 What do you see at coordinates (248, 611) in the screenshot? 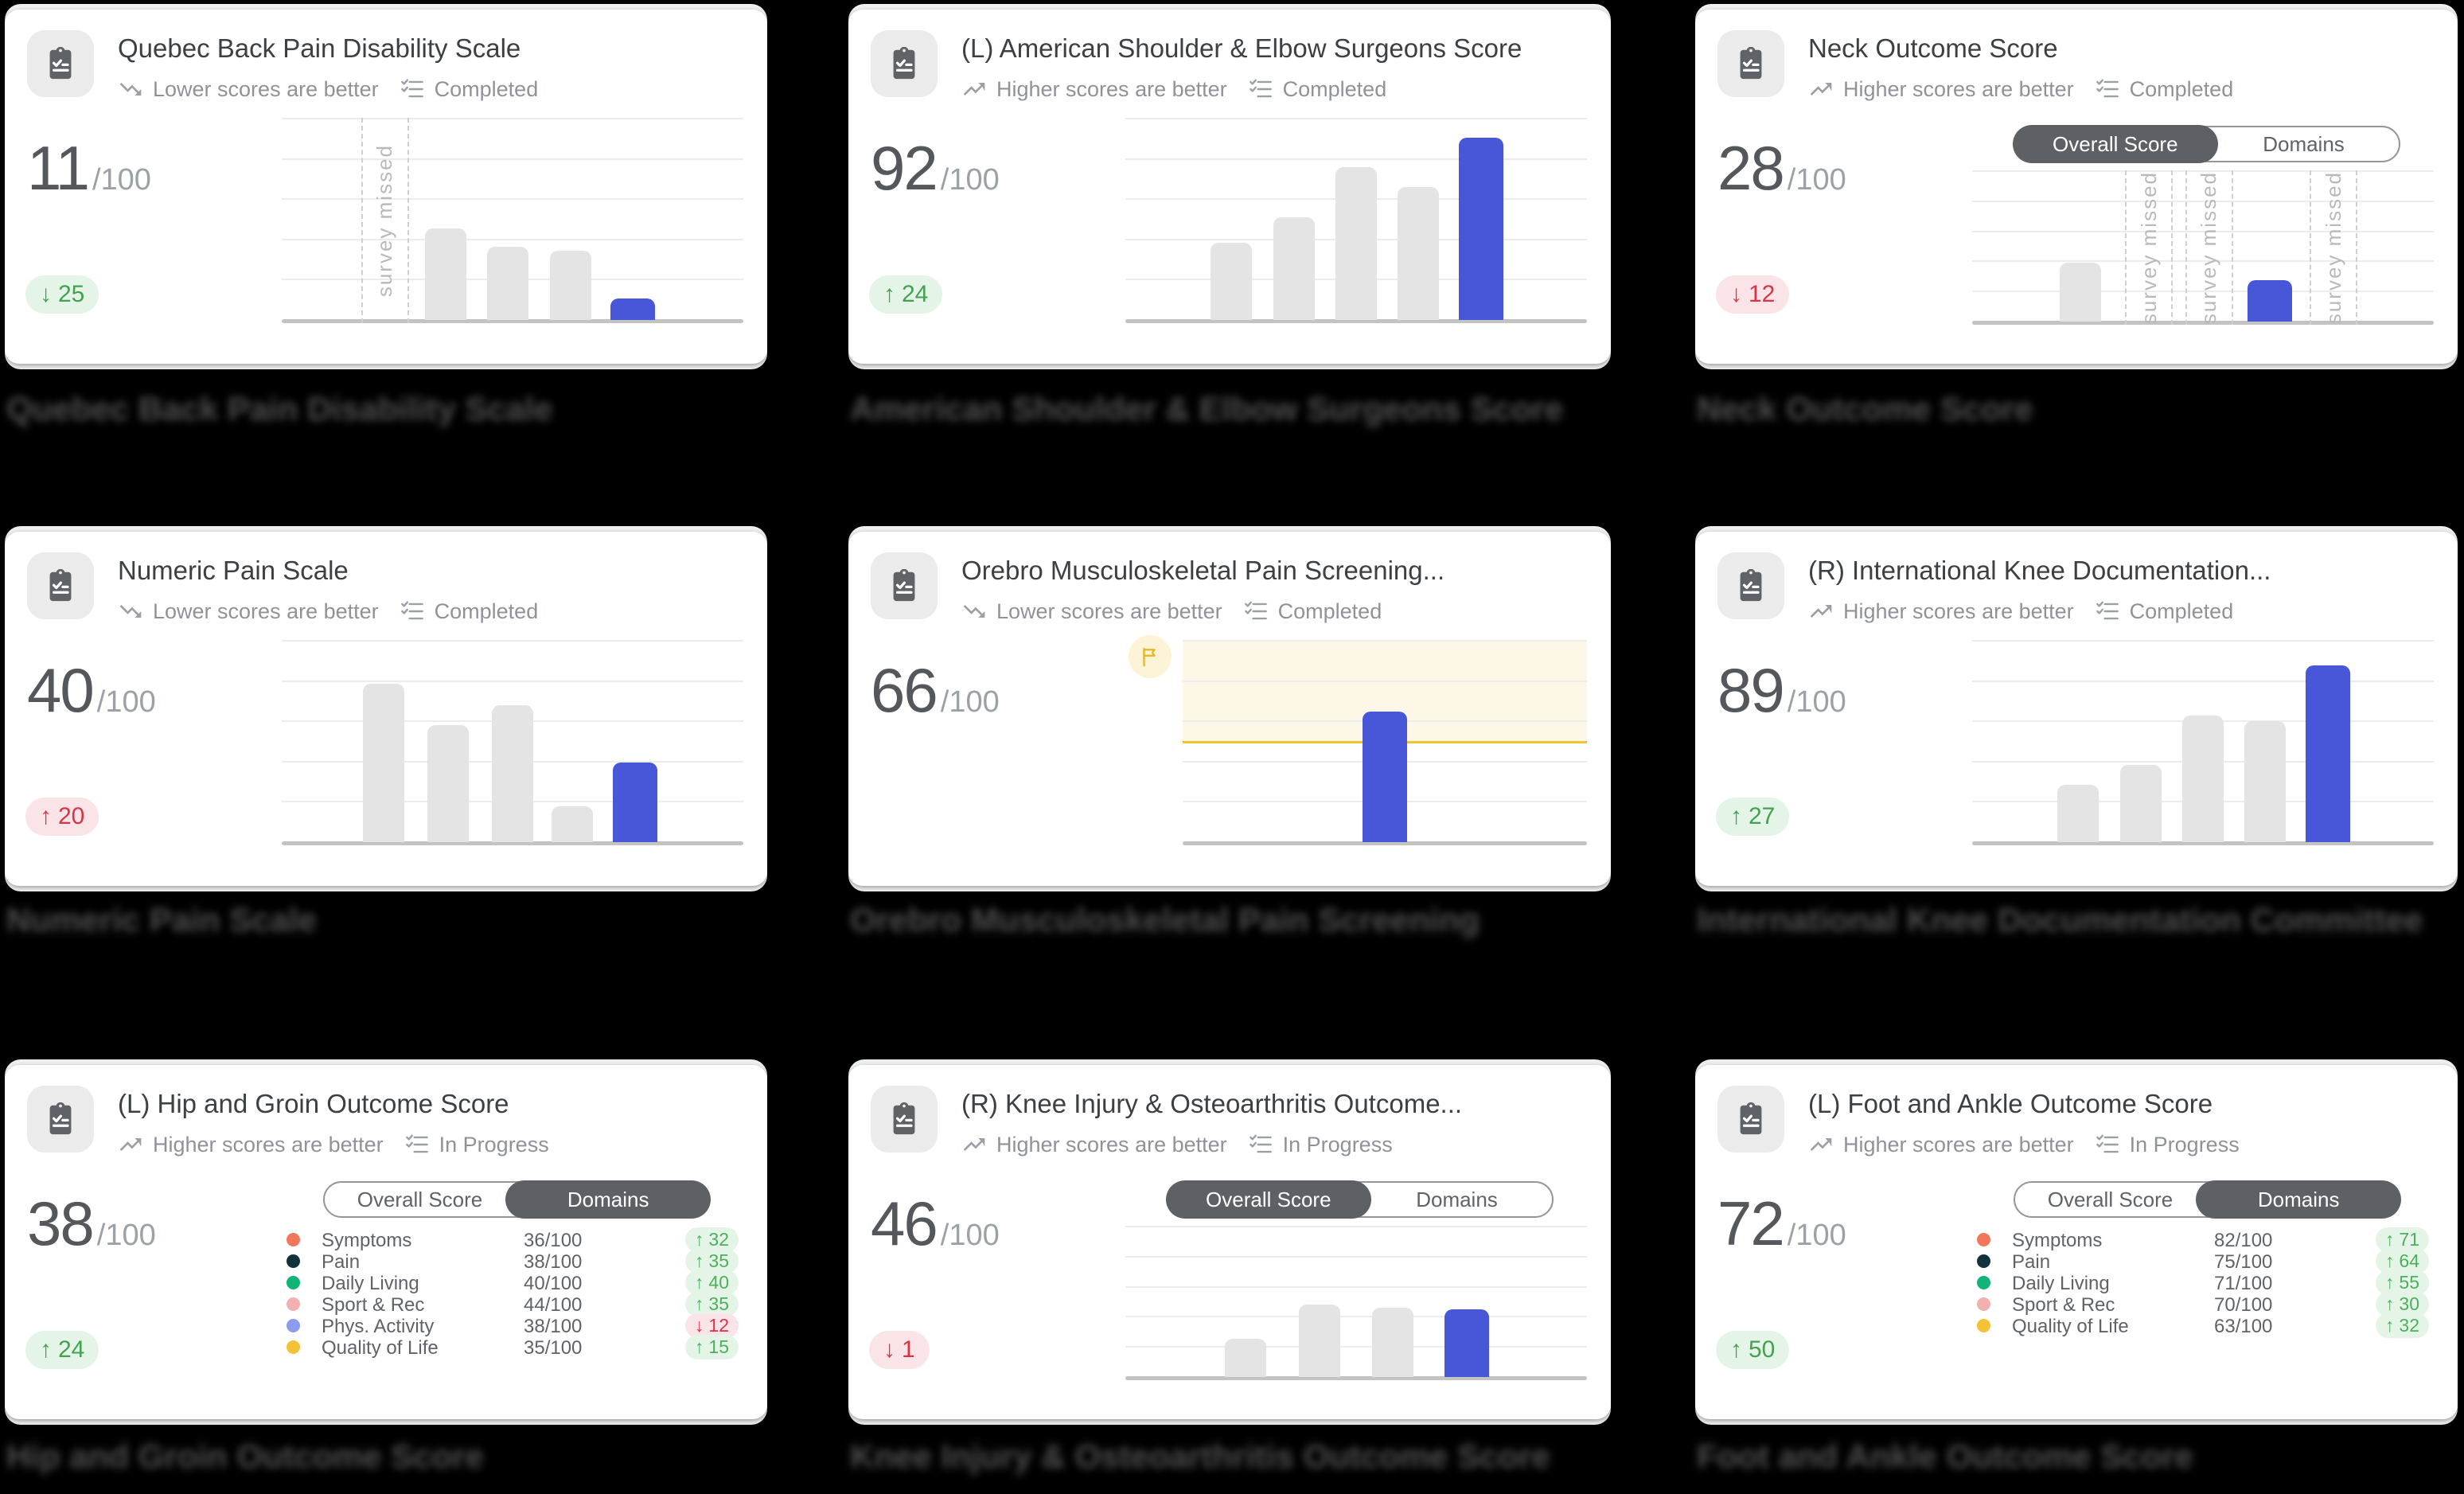
I see `trend-indicator: Lower scores are better` at bounding box center [248, 611].